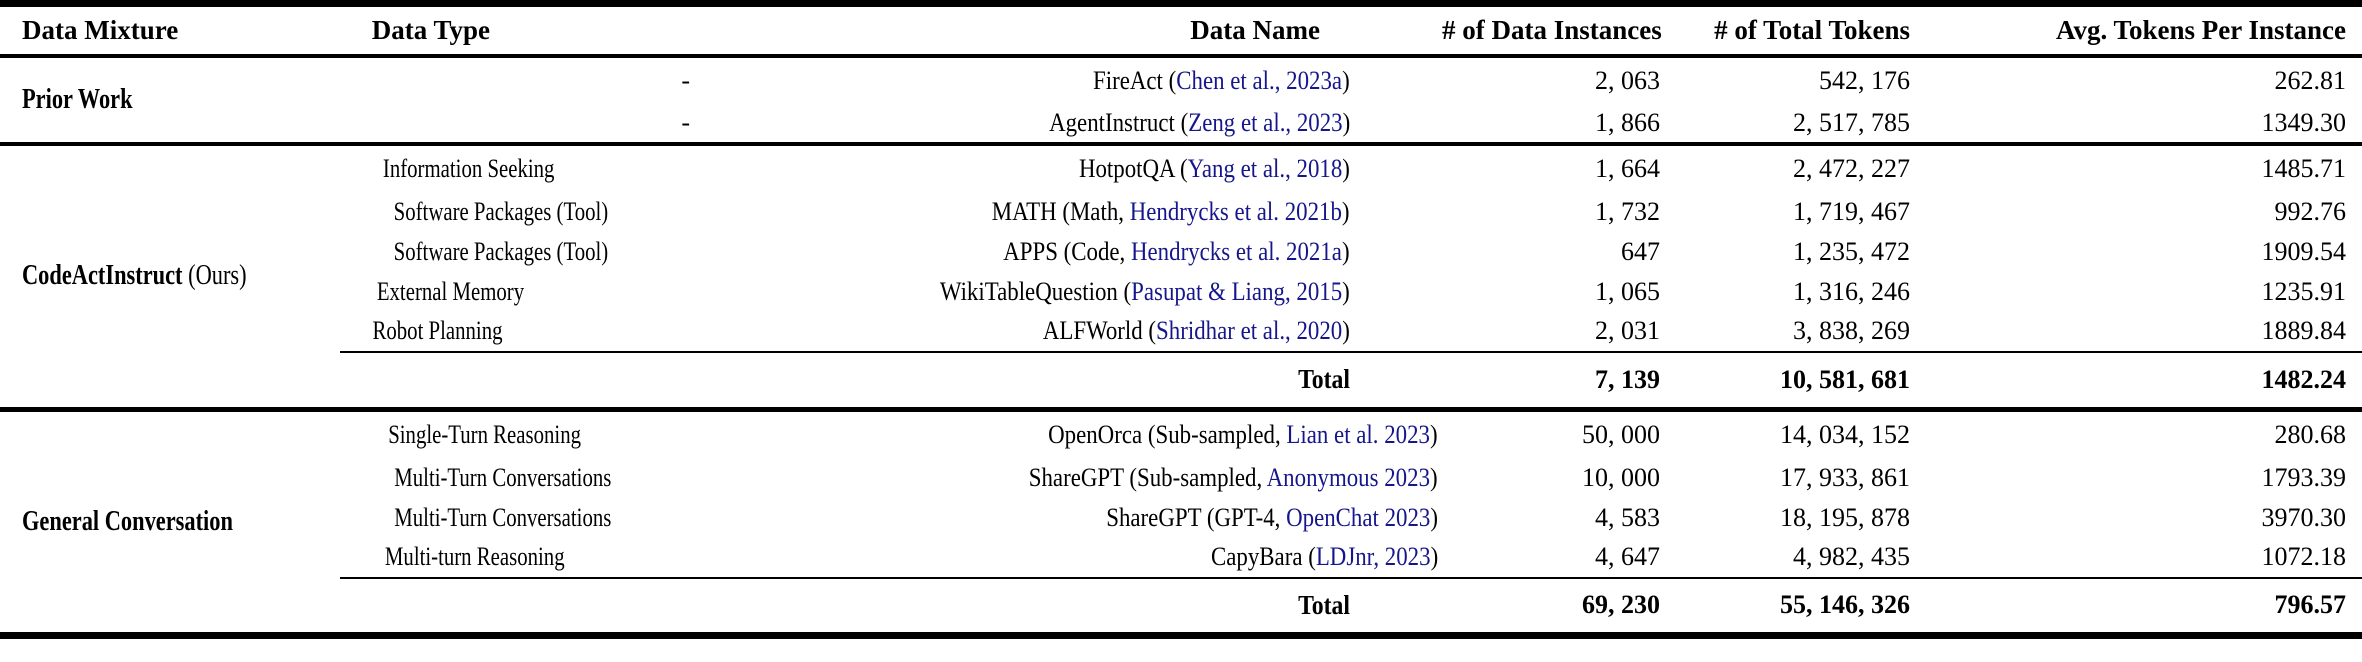 The height and width of the screenshot is (662, 2362). Describe the element at coordinates (1621, 477) in the screenshot. I see `instances-cell: 10, 000` at that location.